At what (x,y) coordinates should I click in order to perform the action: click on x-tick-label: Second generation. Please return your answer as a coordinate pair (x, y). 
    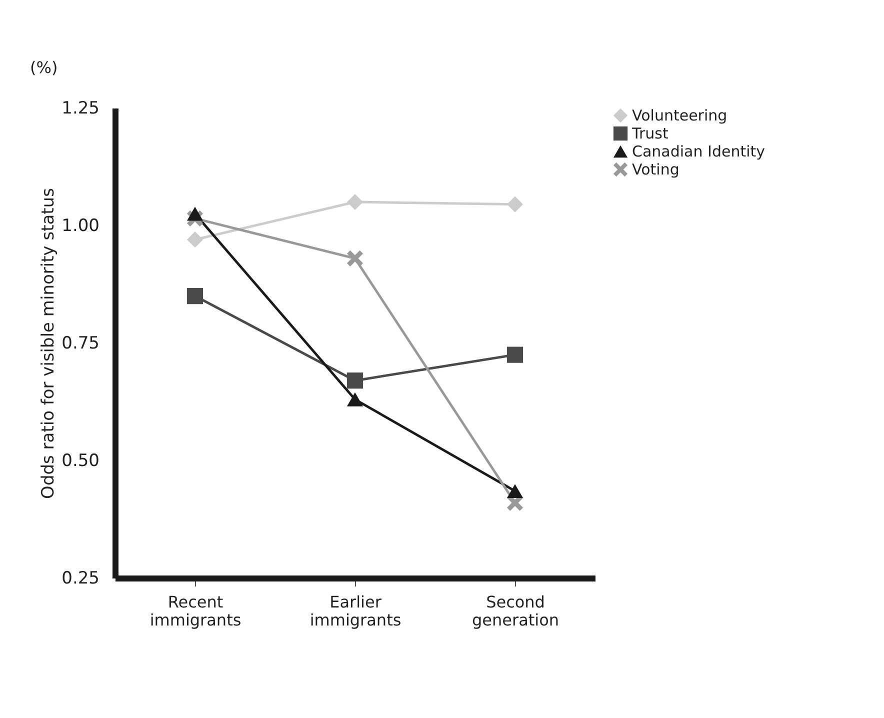
    Looking at the image, I should click on (516, 611).